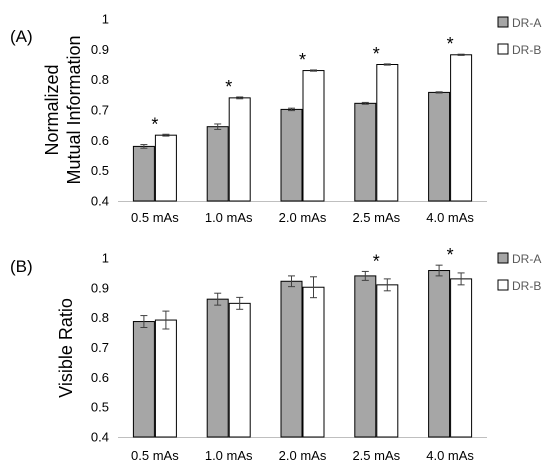 Image resolution: width=550 pixels, height=468 pixels. Describe the element at coordinates (52, 109) in the screenshot. I see `y-axis-label-line: Normalized` at that location.